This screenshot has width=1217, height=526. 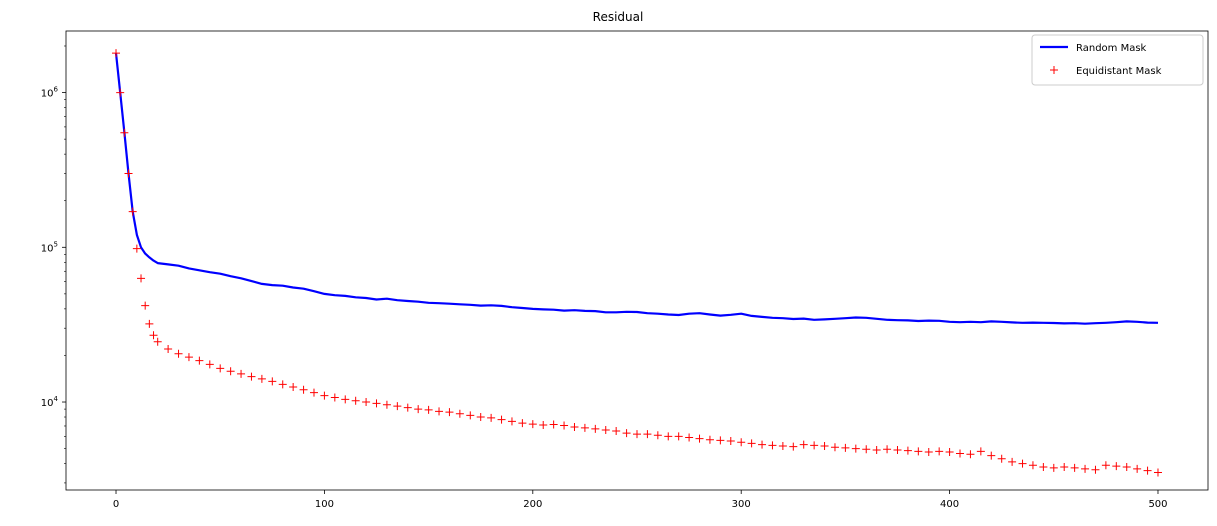 I want to click on x-tick-label-300: 300, so click(x=741, y=504).